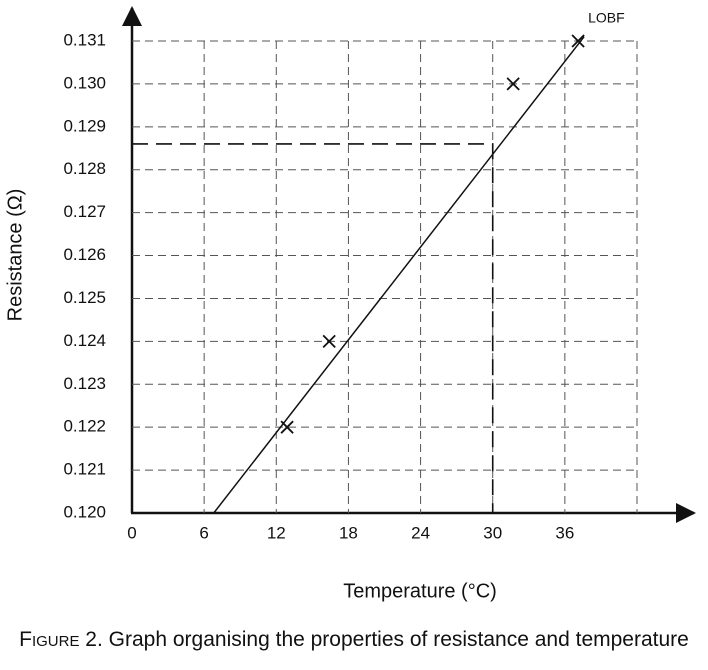  I want to click on y-tick-label: 0.128, so click(84, 168).